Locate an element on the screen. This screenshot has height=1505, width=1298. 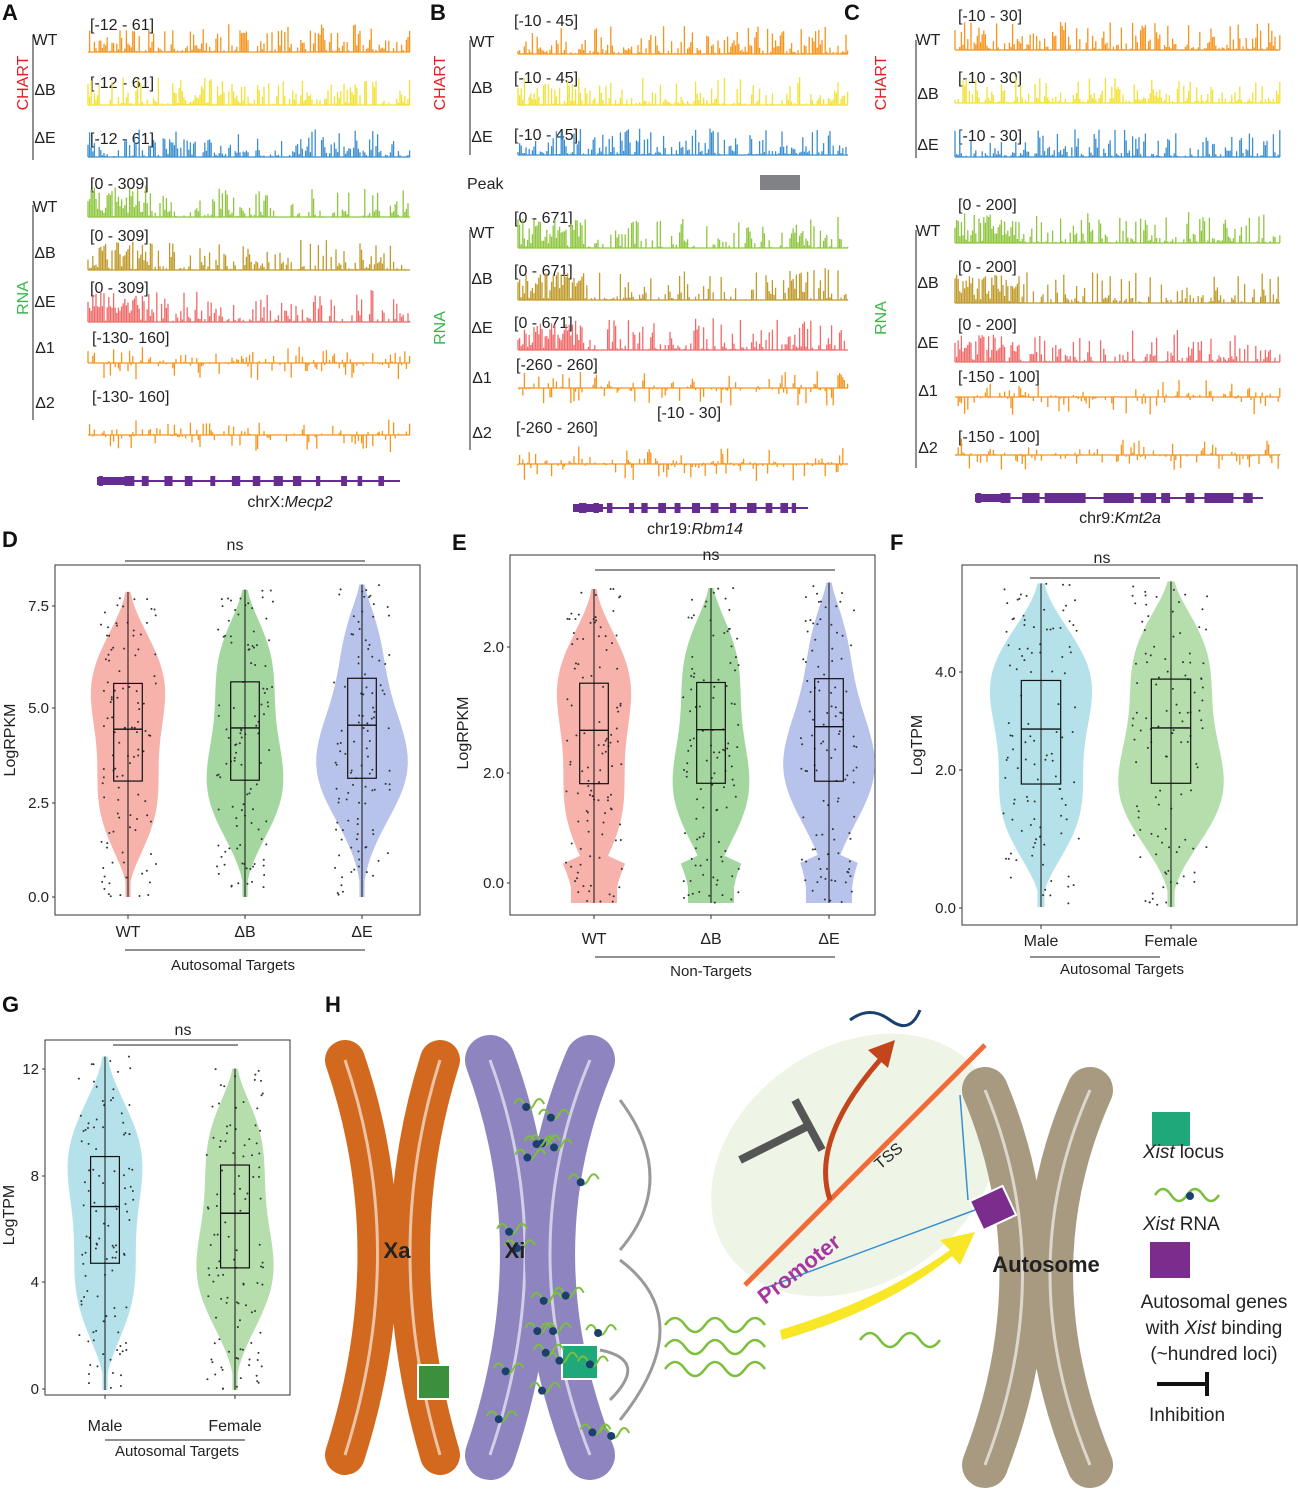
arrow-head is located at coordinates (881, 1054).